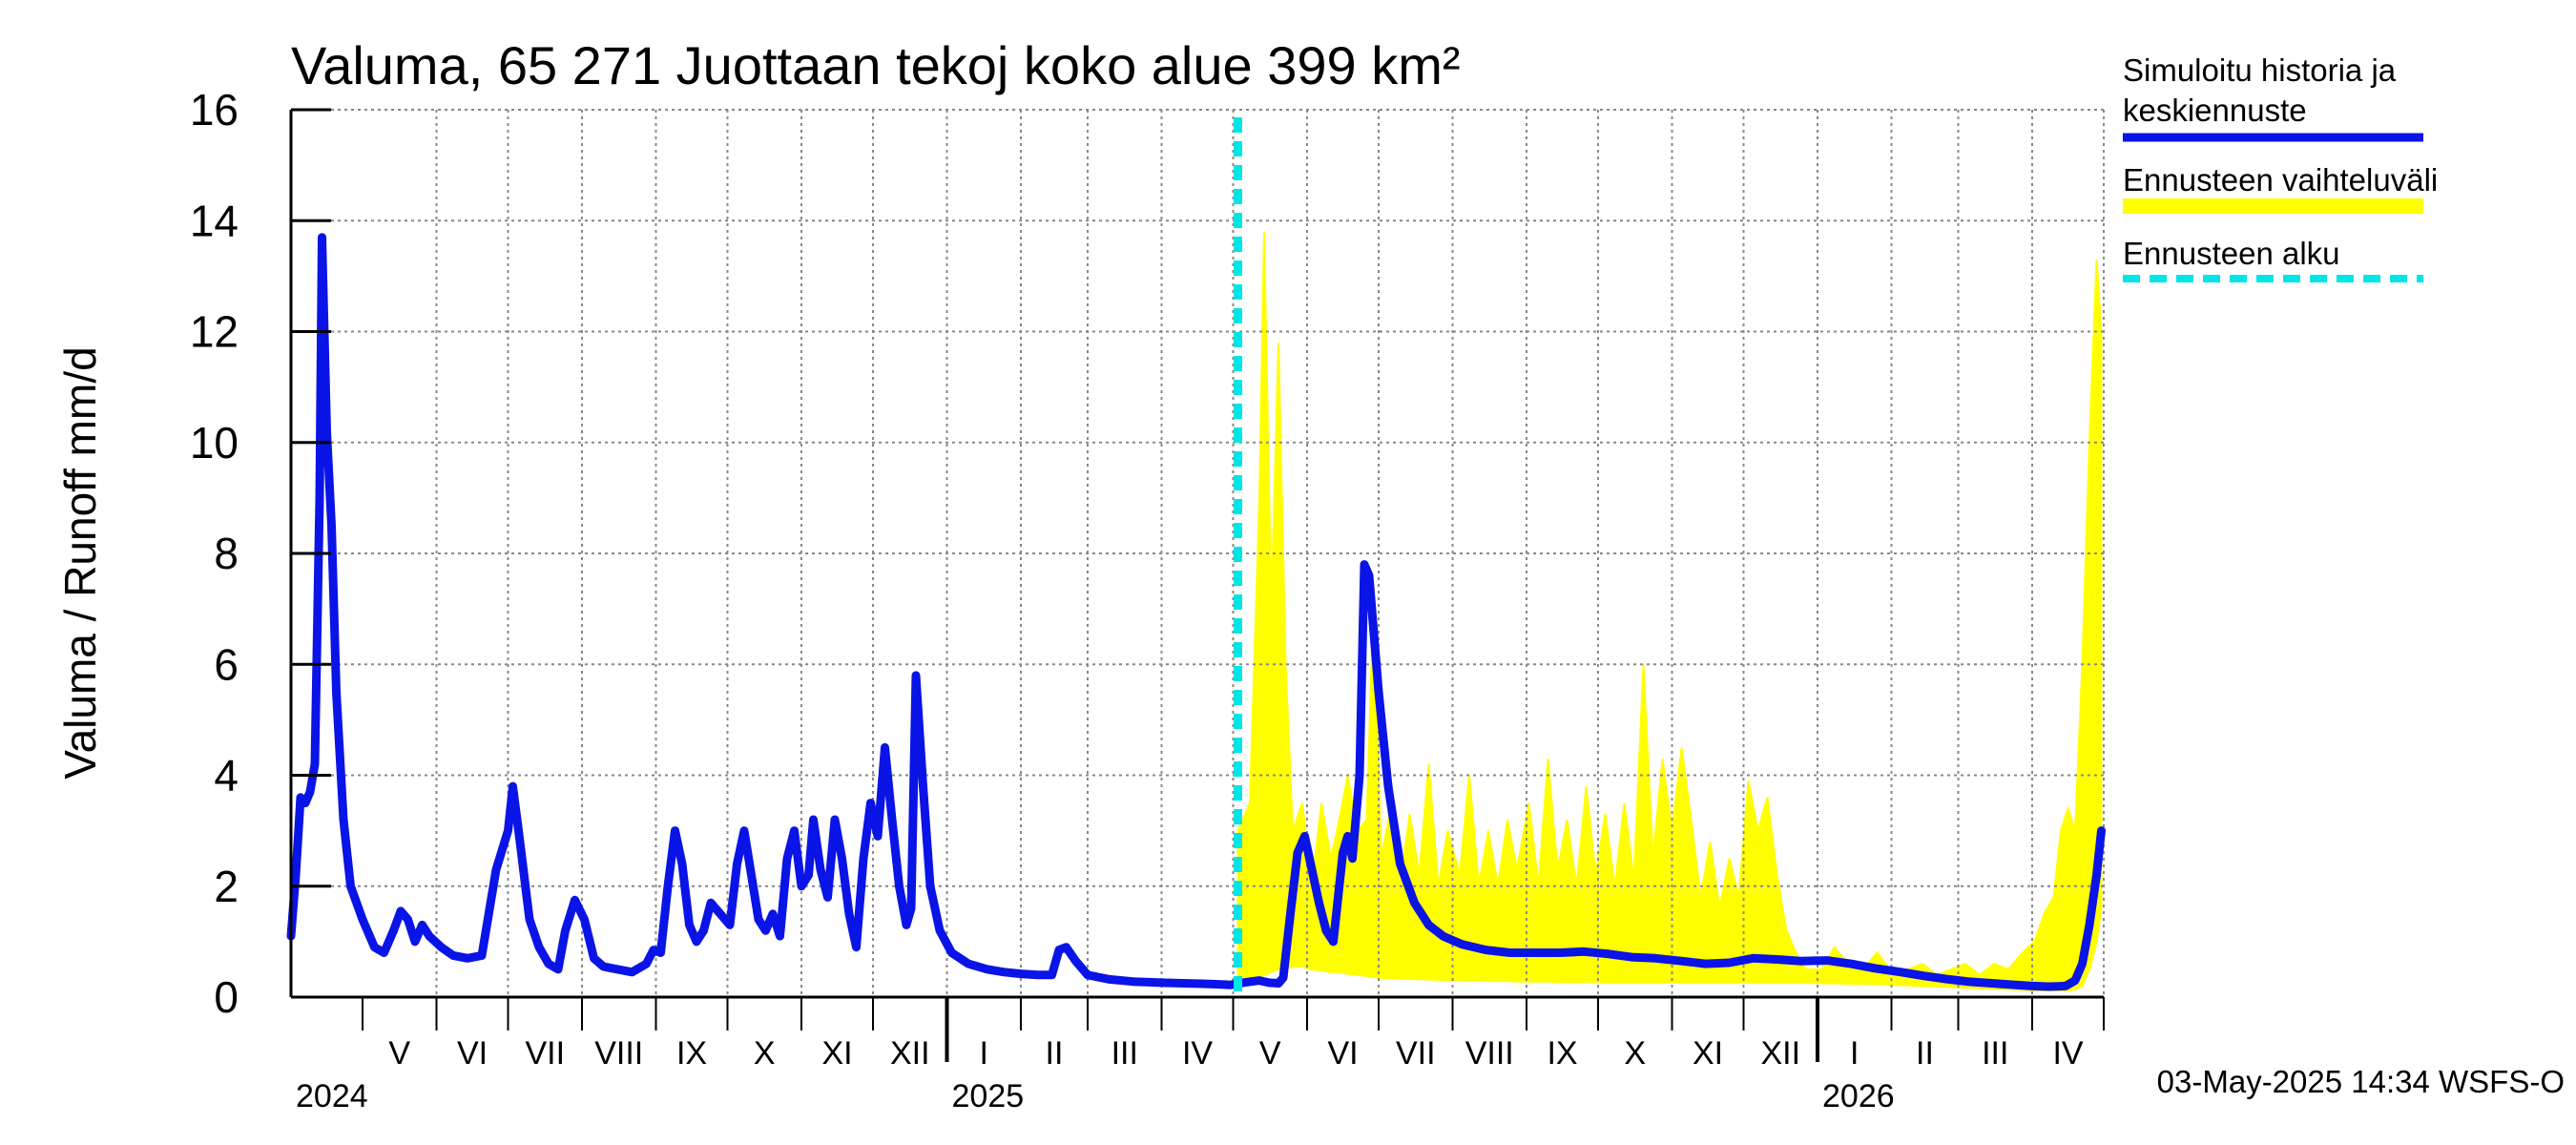 Image resolution: width=2576 pixels, height=1145 pixels. Describe the element at coordinates (2067, 1053) in the screenshot. I see `month-label-23: IV` at that location.